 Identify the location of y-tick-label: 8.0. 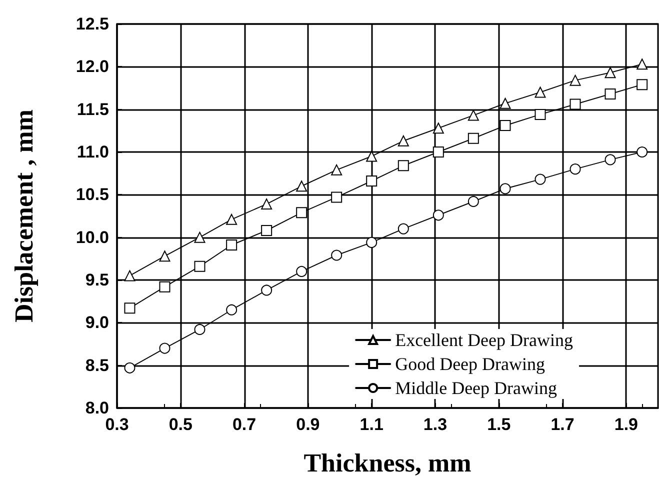
(97, 408).